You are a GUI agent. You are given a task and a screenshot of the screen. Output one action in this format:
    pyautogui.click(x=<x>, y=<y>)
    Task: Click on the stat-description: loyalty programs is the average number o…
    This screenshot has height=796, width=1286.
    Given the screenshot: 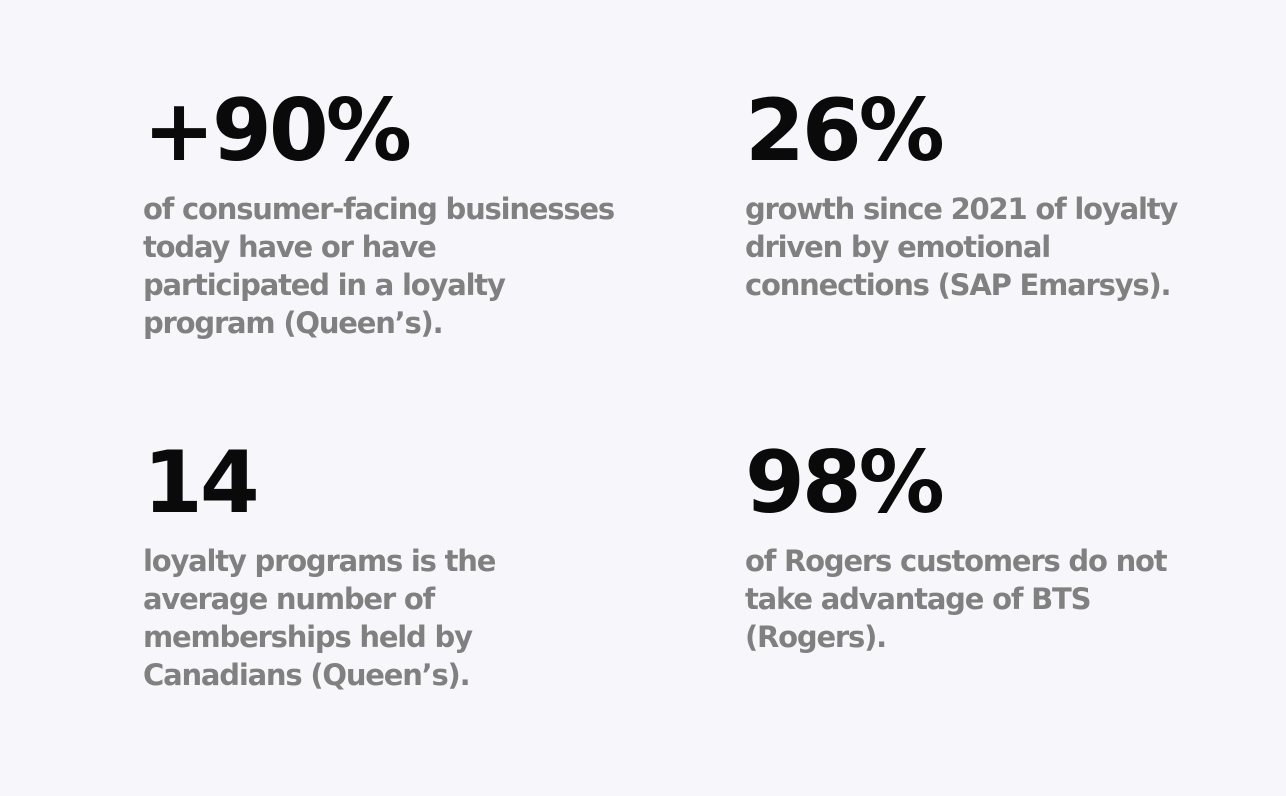 What is the action you would take?
    pyautogui.click(x=319, y=618)
    